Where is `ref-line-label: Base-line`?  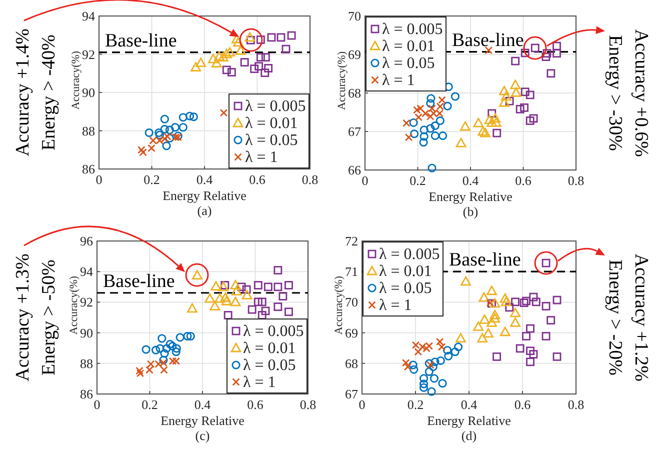 ref-line-label: Base-line is located at coordinates (485, 260).